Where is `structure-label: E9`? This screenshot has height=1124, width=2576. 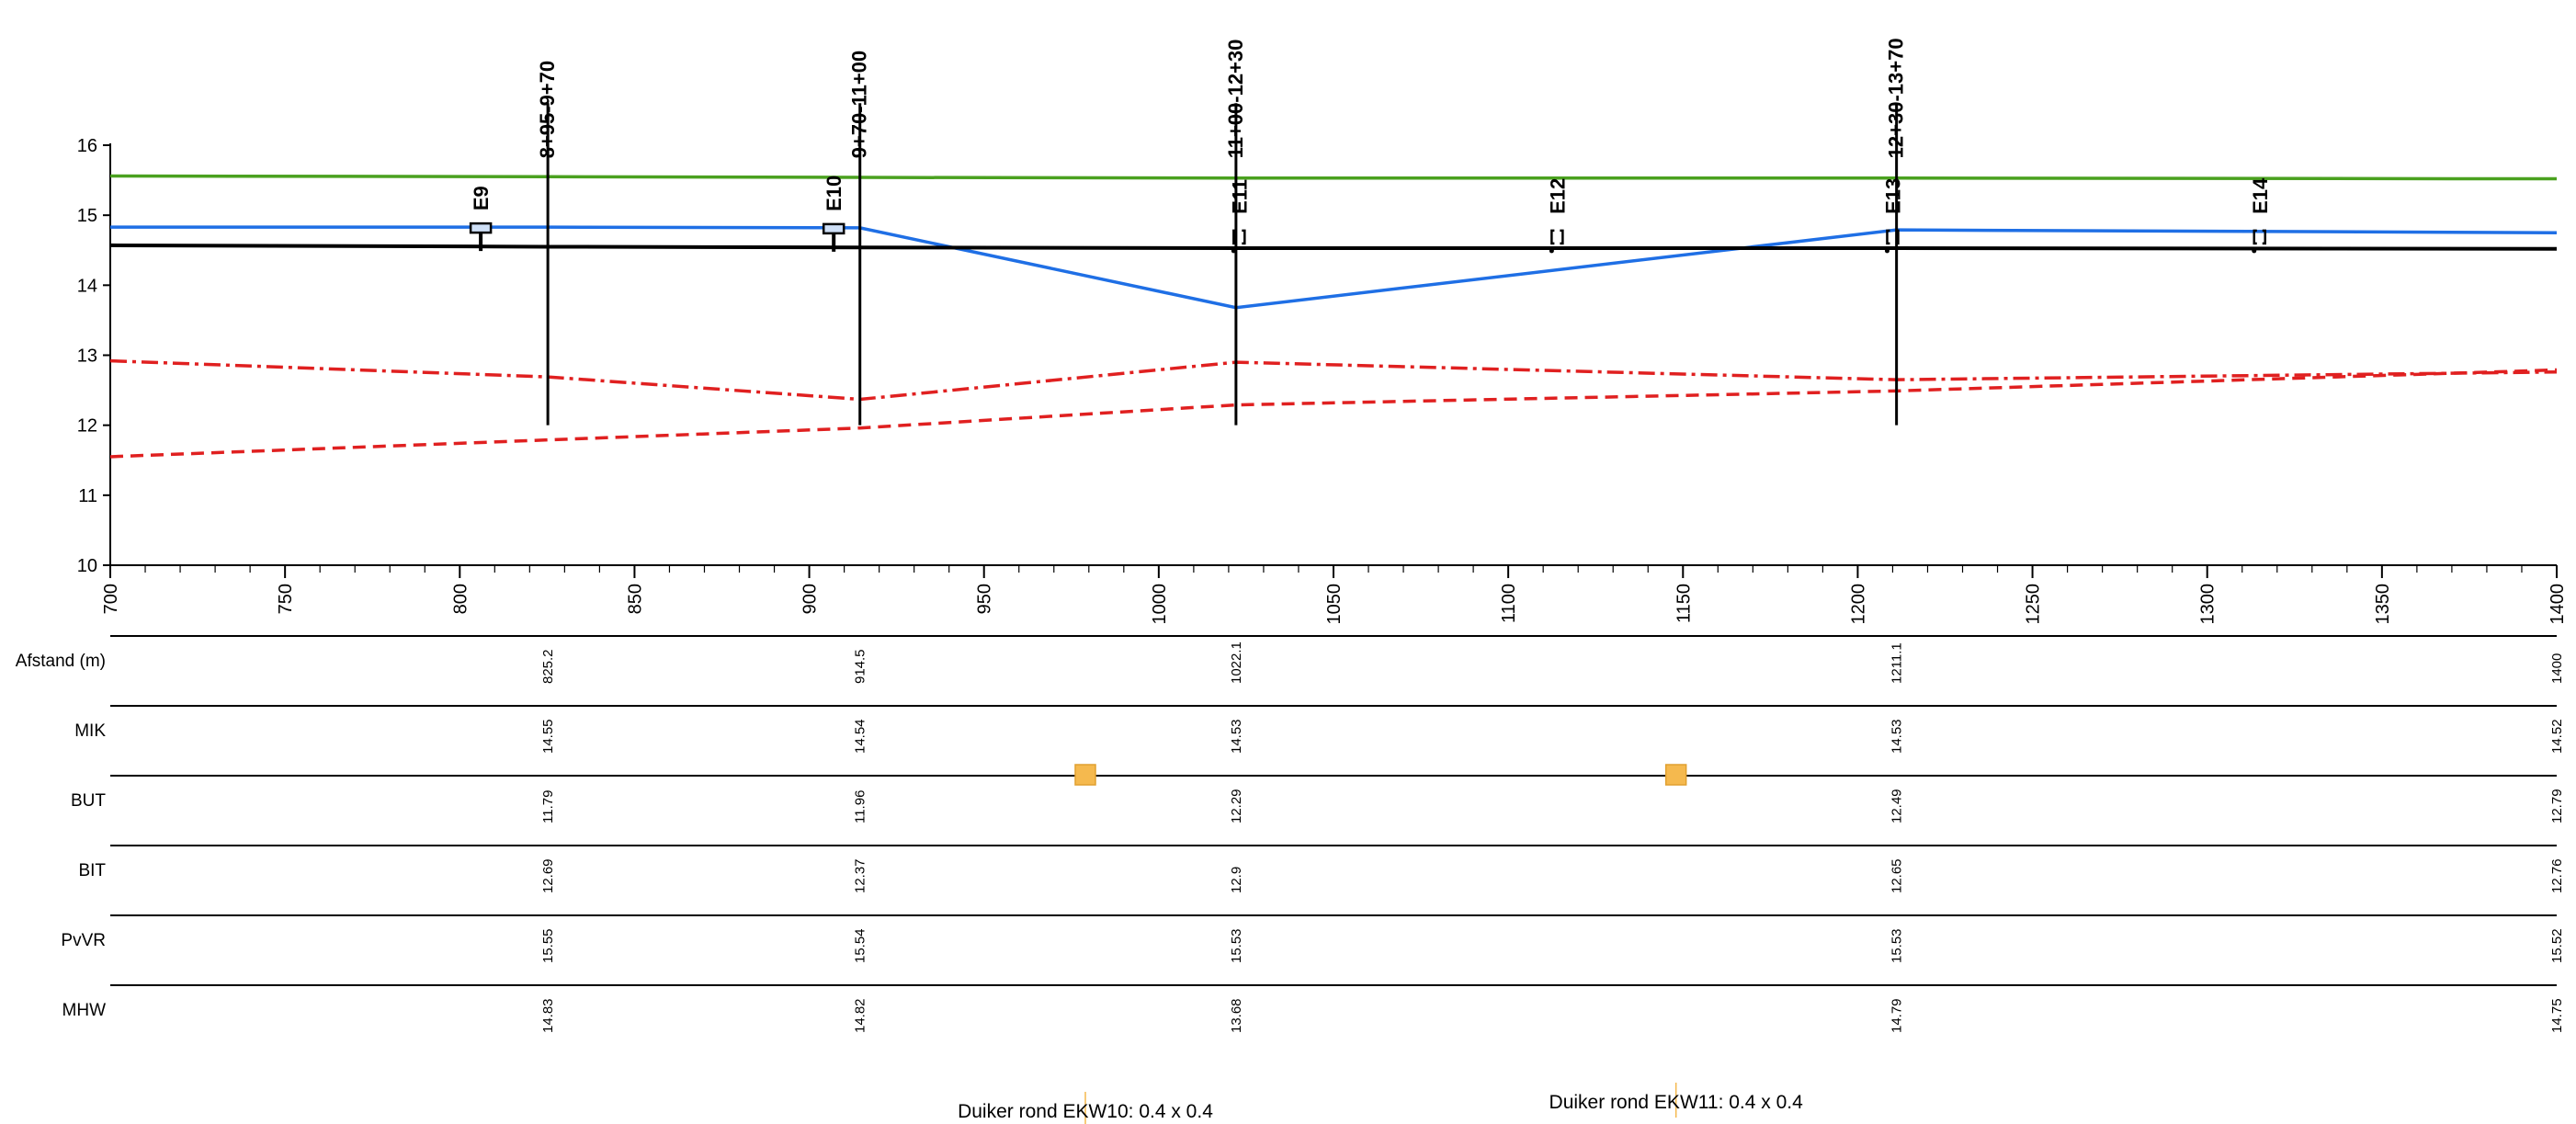 structure-label: E9 is located at coordinates (482, 198).